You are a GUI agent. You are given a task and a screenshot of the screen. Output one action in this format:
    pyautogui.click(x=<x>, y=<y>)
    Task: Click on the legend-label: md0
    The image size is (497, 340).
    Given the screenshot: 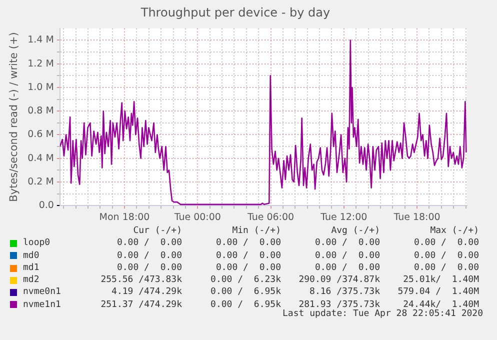 What is the action you would take?
    pyautogui.click(x=31, y=256)
    